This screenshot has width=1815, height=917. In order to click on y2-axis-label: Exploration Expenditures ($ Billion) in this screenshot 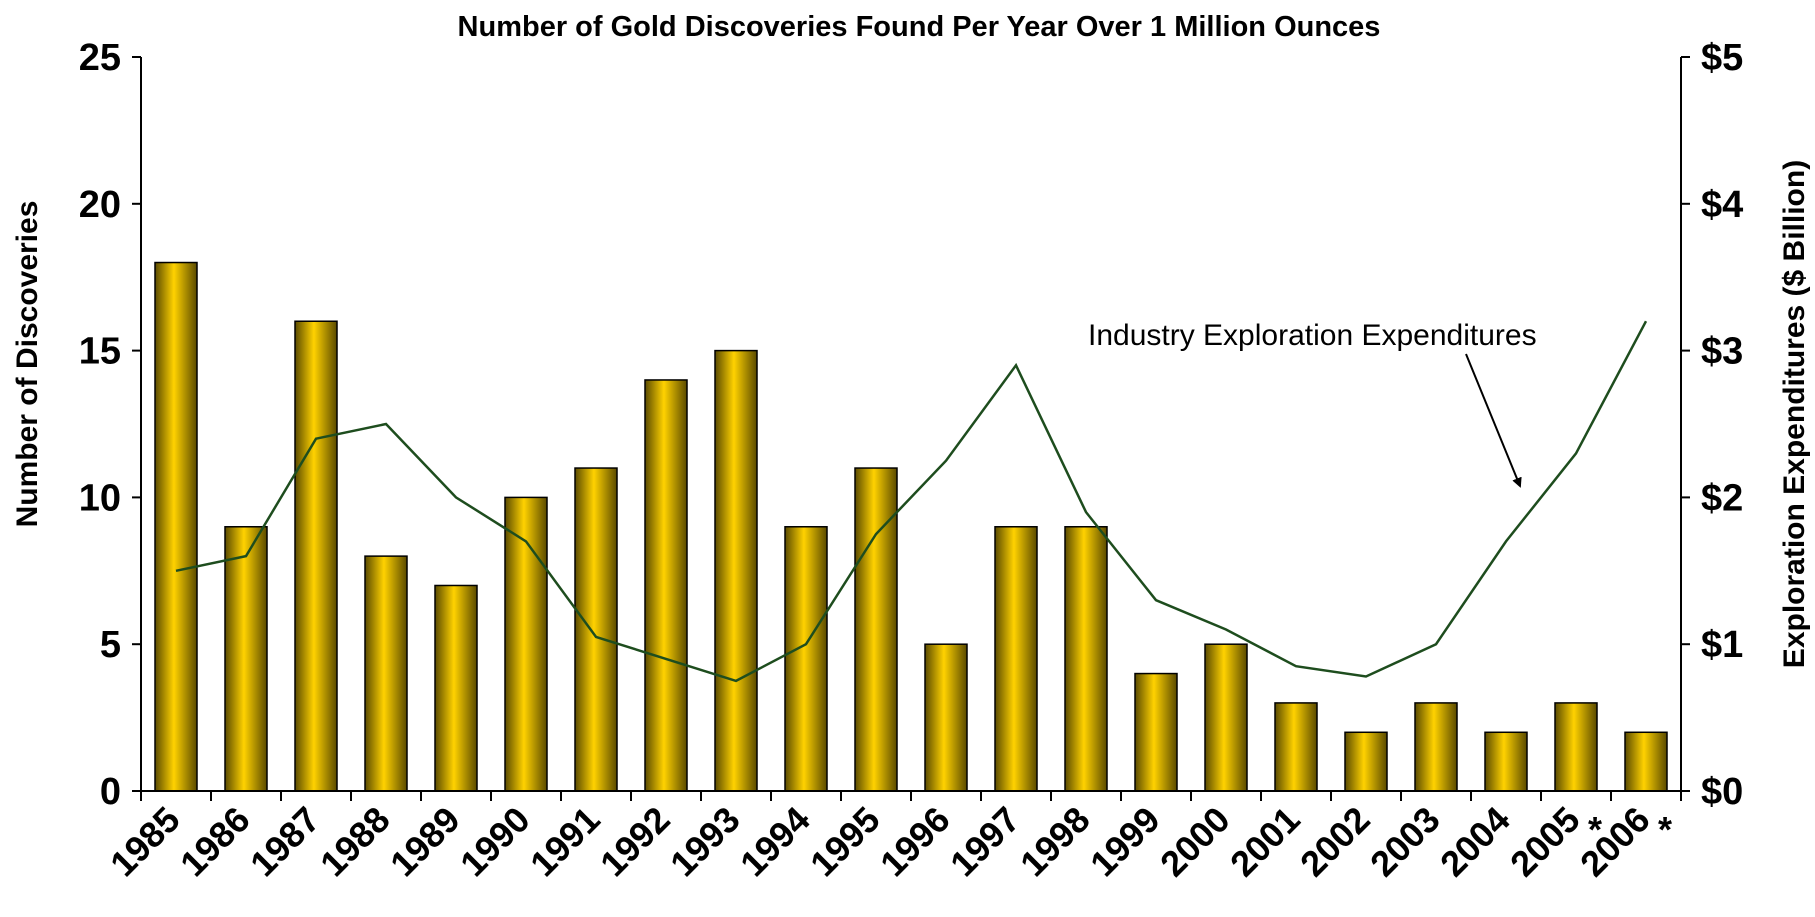, I will do `click(1794, 414)`.